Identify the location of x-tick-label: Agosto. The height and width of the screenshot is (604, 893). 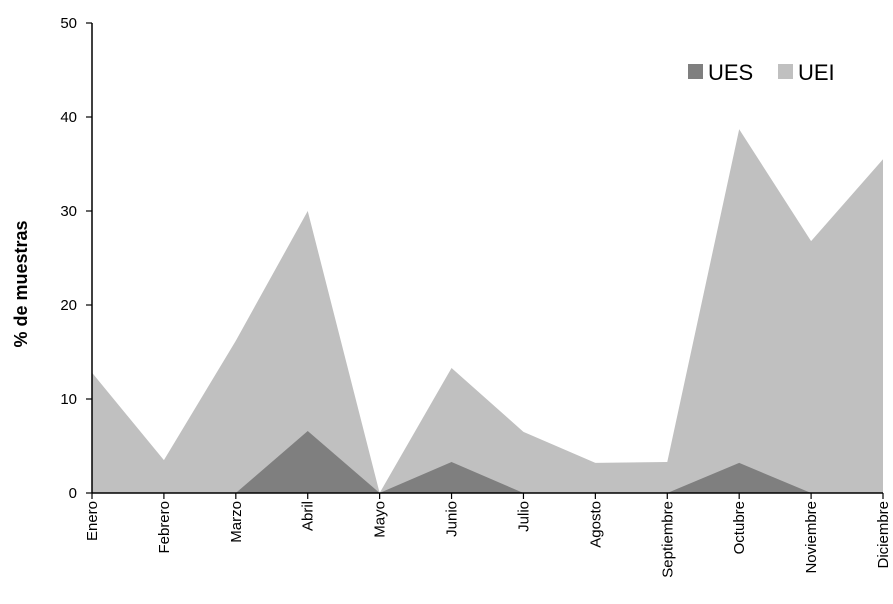
(595, 524).